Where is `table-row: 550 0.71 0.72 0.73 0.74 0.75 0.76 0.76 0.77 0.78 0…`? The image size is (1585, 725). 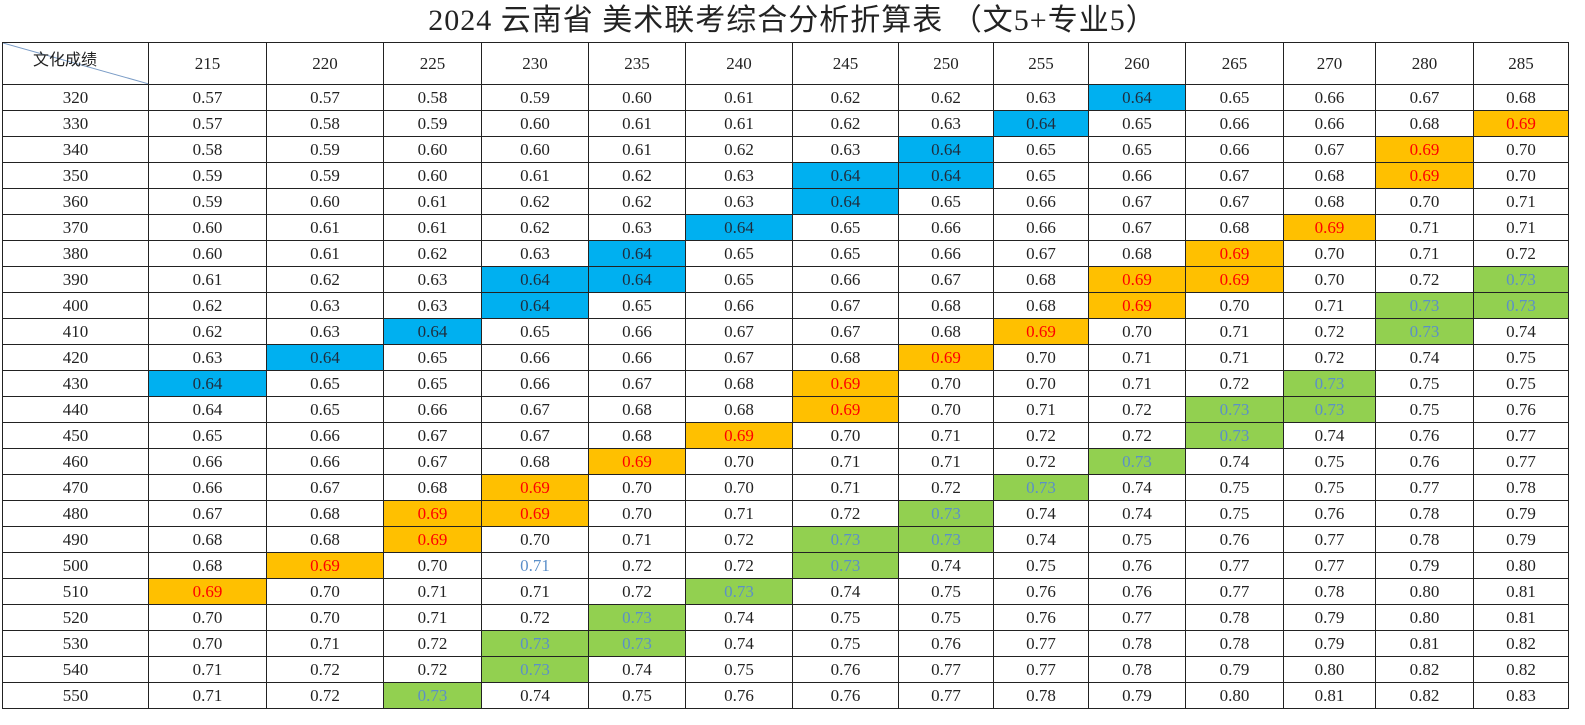 table-row: 550 0.71 0.72 0.73 0.74 0.75 0.76 0.76 0.77 0.78 0… is located at coordinates (785, 695).